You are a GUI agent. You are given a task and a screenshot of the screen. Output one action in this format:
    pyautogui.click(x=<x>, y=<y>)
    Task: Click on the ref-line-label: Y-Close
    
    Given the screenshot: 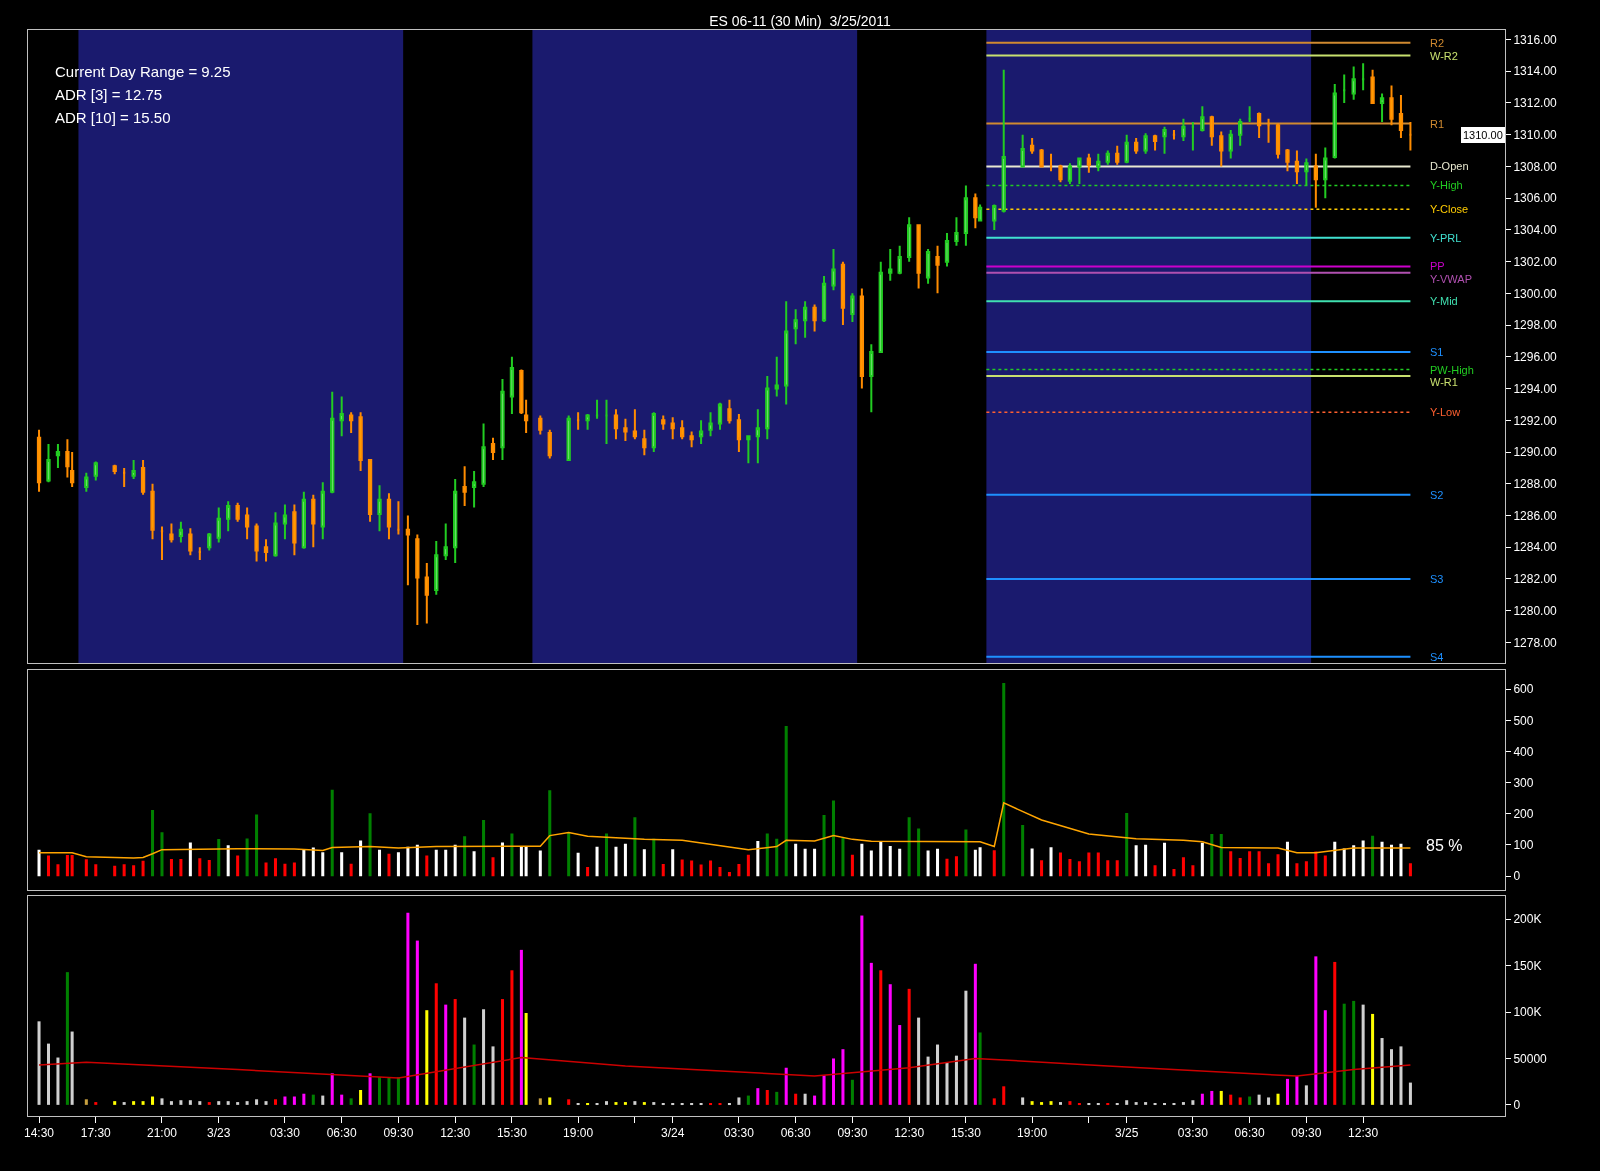 What is the action you would take?
    pyautogui.click(x=1449, y=209)
    